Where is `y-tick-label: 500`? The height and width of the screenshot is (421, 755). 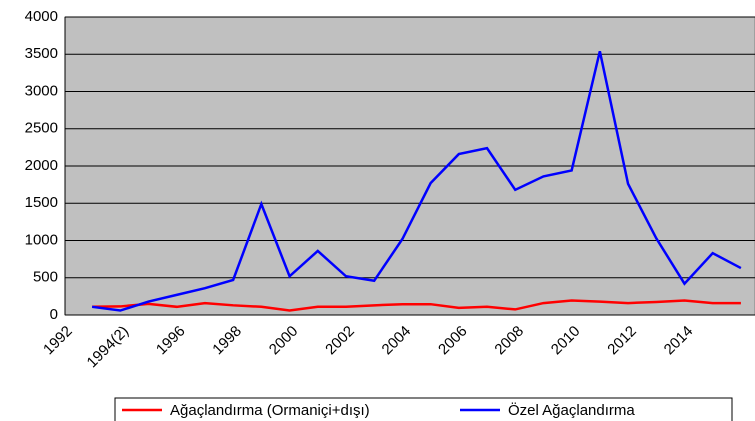
y-tick-label: 500 is located at coordinates (45, 277).